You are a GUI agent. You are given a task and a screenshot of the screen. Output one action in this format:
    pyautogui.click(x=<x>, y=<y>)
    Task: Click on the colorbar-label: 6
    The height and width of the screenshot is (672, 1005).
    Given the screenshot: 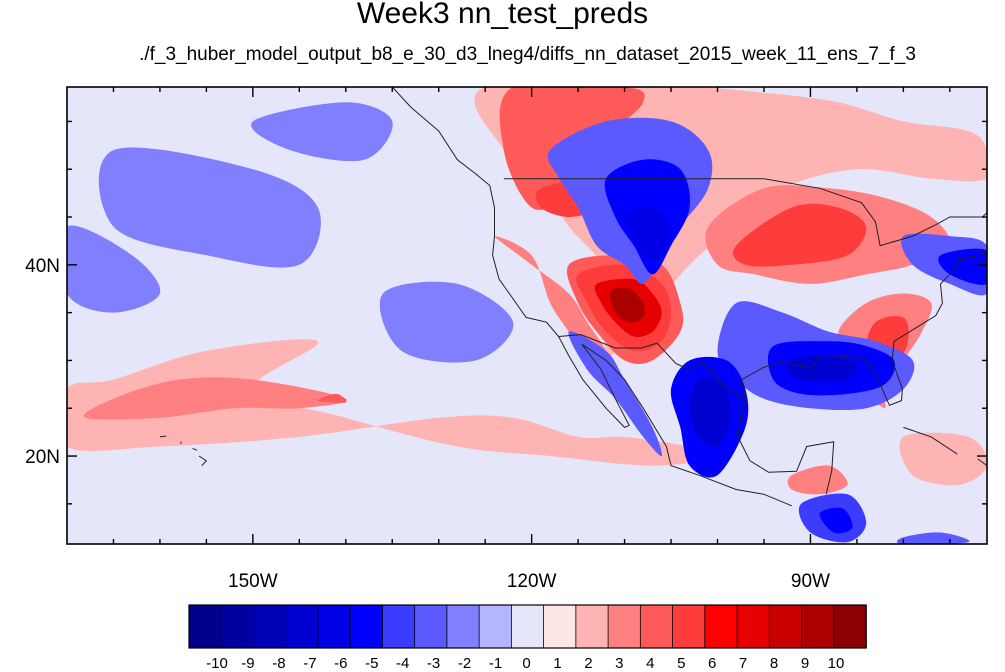 What is the action you would take?
    pyautogui.click(x=712, y=663)
    